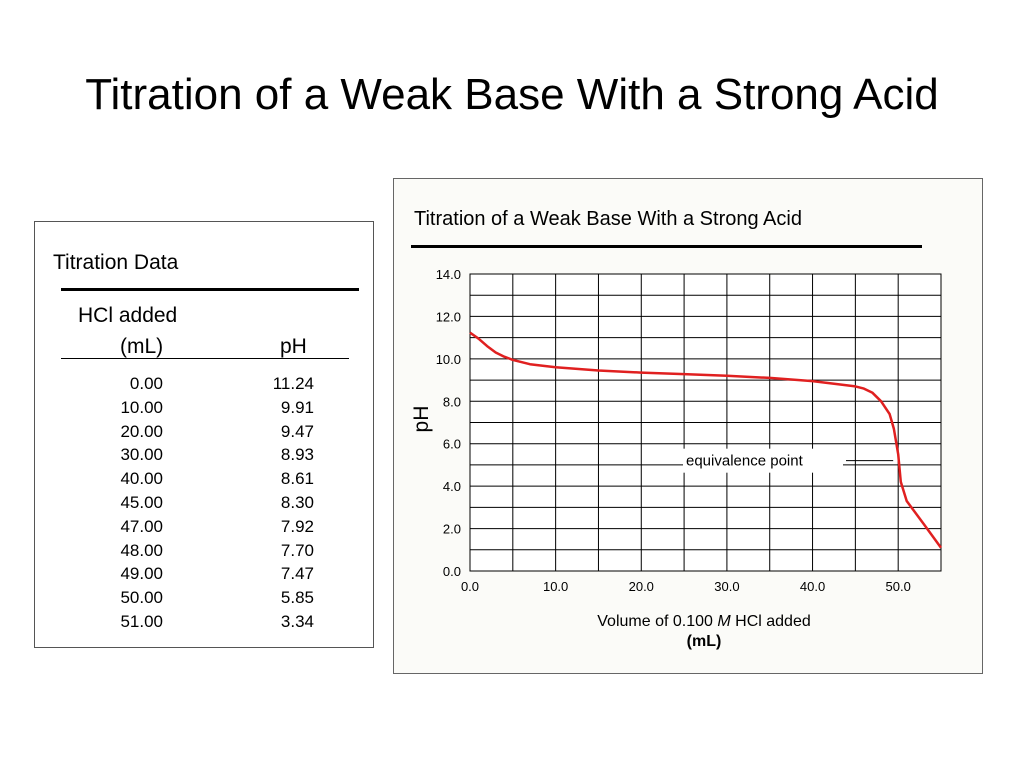  What do you see at coordinates (205, 410) in the screenshot?
I see `table-row: 10.00 9.91` at bounding box center [205, 410].